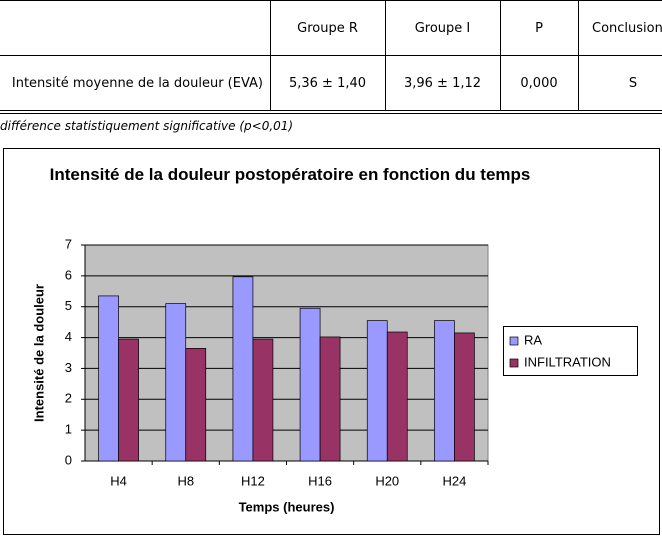  I want to click on cell: S, so click(633, 83).